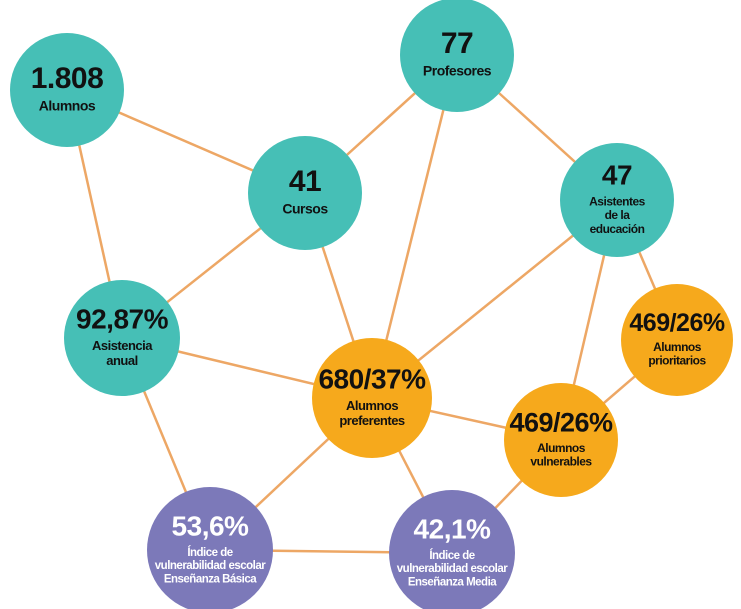 The width and height of the screenshot is (741, 609). What do you see at coordinates (617, 175) in the screenshot?
I see `node-value: 47` at bounding box center [617, 175].